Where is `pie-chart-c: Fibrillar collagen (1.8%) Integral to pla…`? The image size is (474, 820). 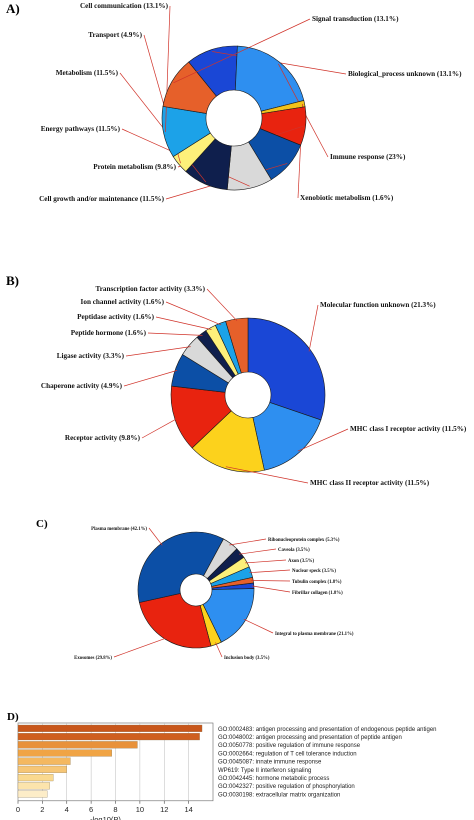 pie-chart-c: Fibrillar collagen (1.8%) Integral to pla… is located at coordinates (214, 594).